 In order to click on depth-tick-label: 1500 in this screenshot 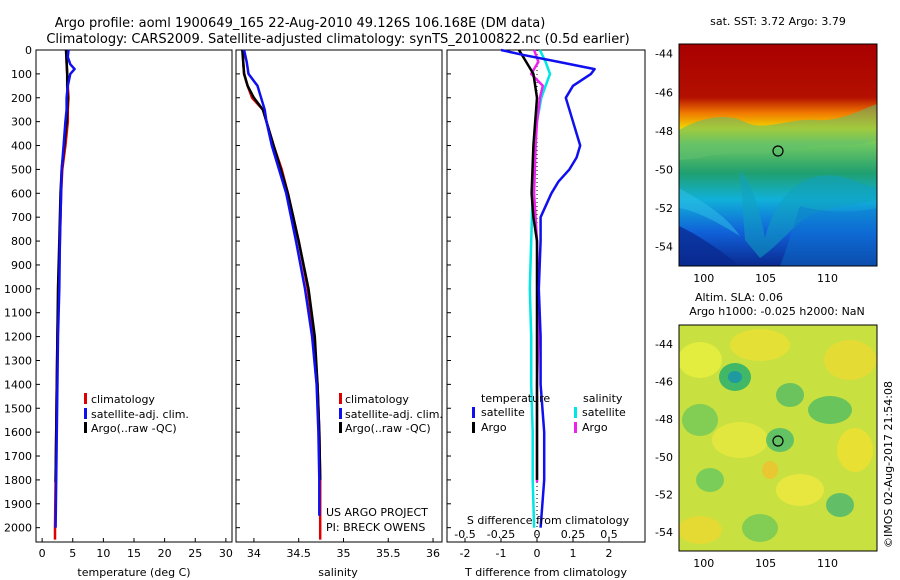, I will do `click(18, 408)`.